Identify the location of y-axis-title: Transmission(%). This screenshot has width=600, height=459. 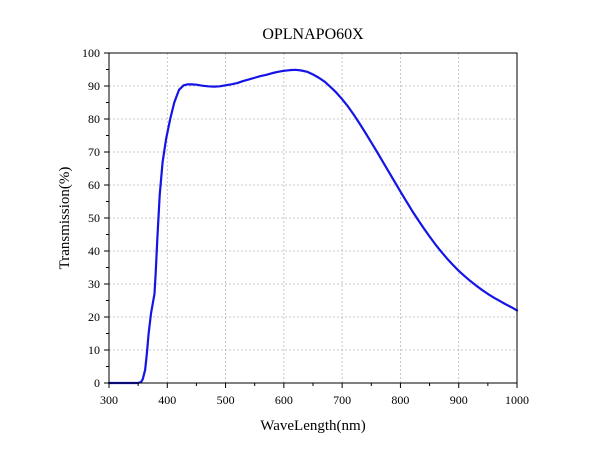
(65, 218).